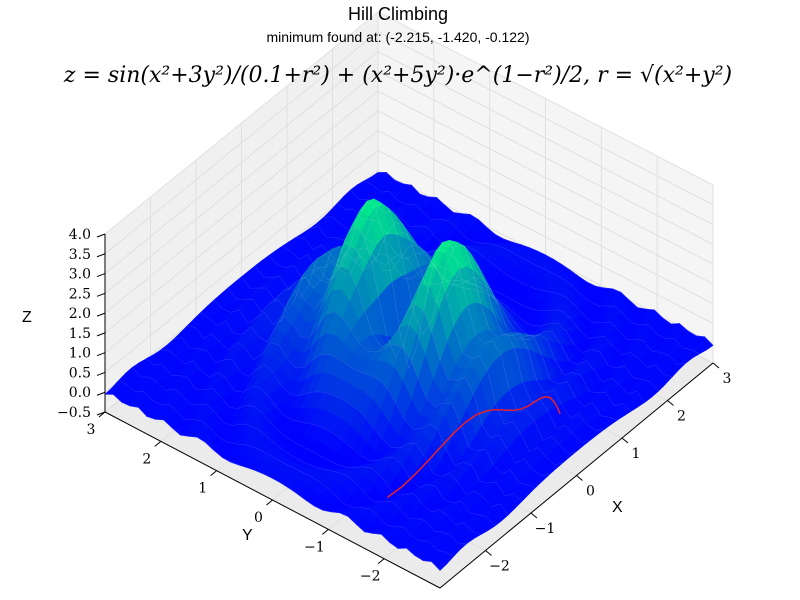 This screenshot has height=600, width=800. What do you see at coordinates (258, 518) in the screenshot?
I see `y-tick-label: 0` at bounding box center [258, 518].